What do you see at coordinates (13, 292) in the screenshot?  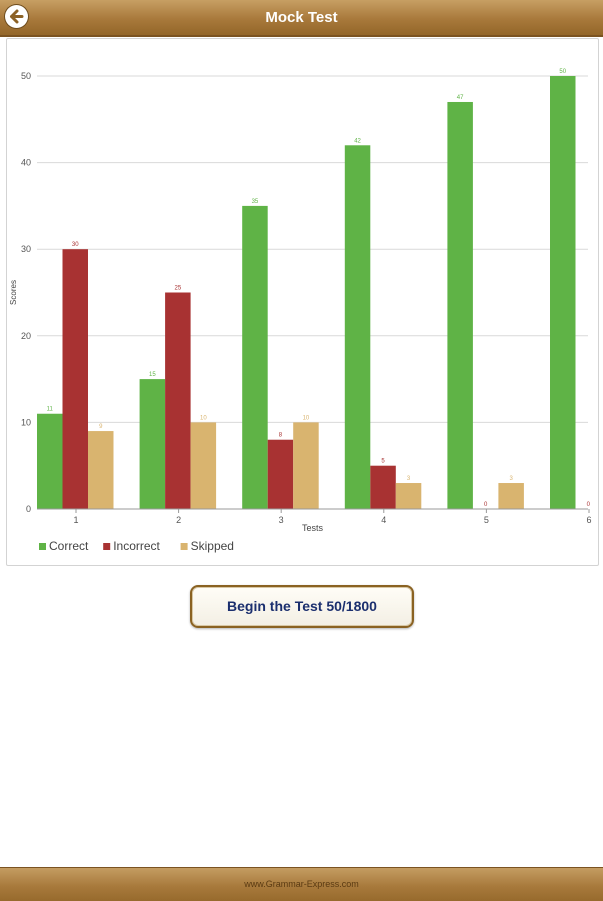 I see `y-axis-label: Scores` at bounding box center [13, 292].